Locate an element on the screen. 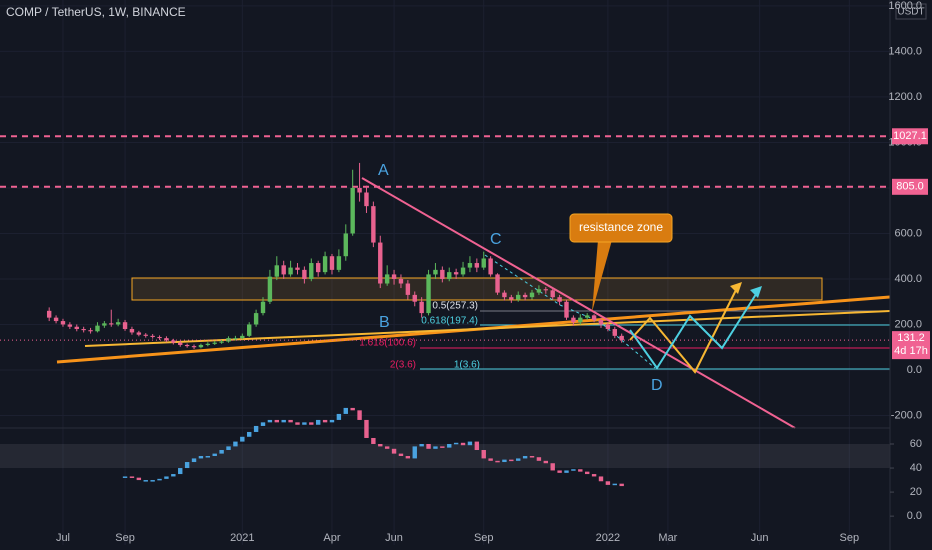 The height and width of the screenshot is (550, 932). x-tick-label: Apr is located at coordinates (331, 538).